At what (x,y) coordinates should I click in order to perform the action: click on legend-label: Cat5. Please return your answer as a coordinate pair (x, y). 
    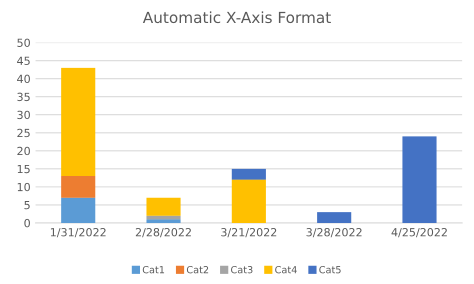
    Looking at the image, I should click on (330, 270).